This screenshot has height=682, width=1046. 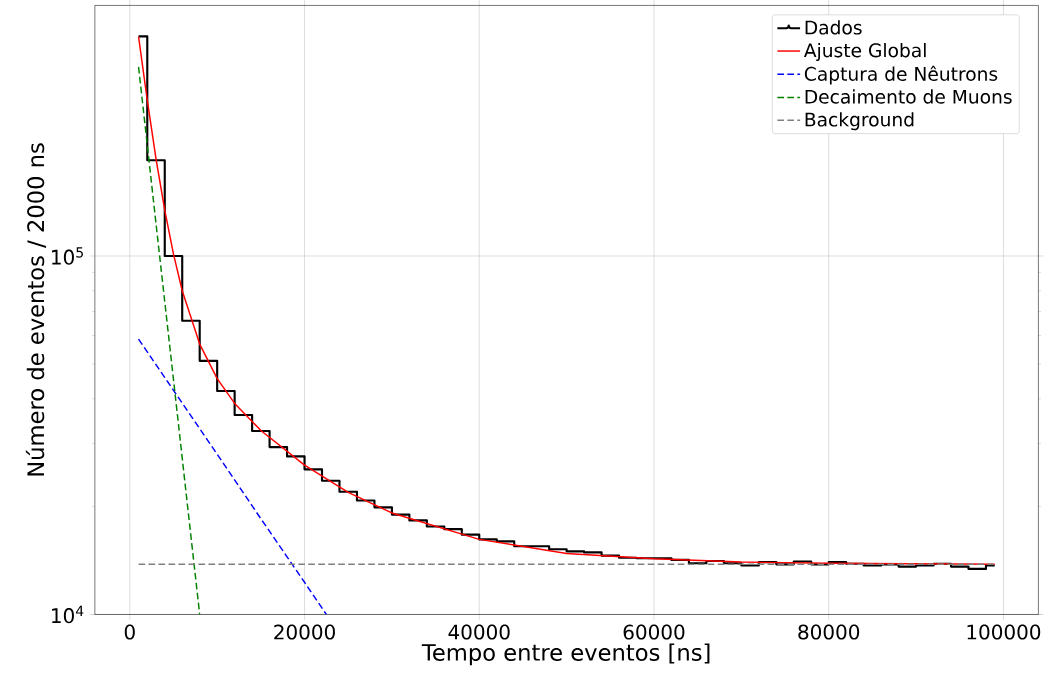 I want to click on x-tick-label: 40000, so click(x=479, y=632).